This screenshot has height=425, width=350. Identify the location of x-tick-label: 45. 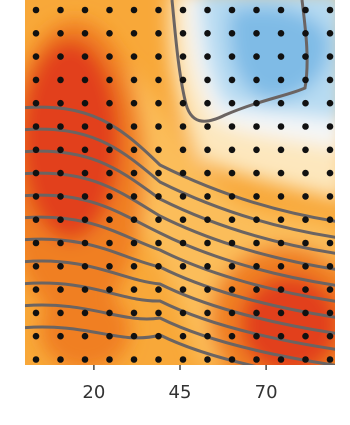
(180, 392).